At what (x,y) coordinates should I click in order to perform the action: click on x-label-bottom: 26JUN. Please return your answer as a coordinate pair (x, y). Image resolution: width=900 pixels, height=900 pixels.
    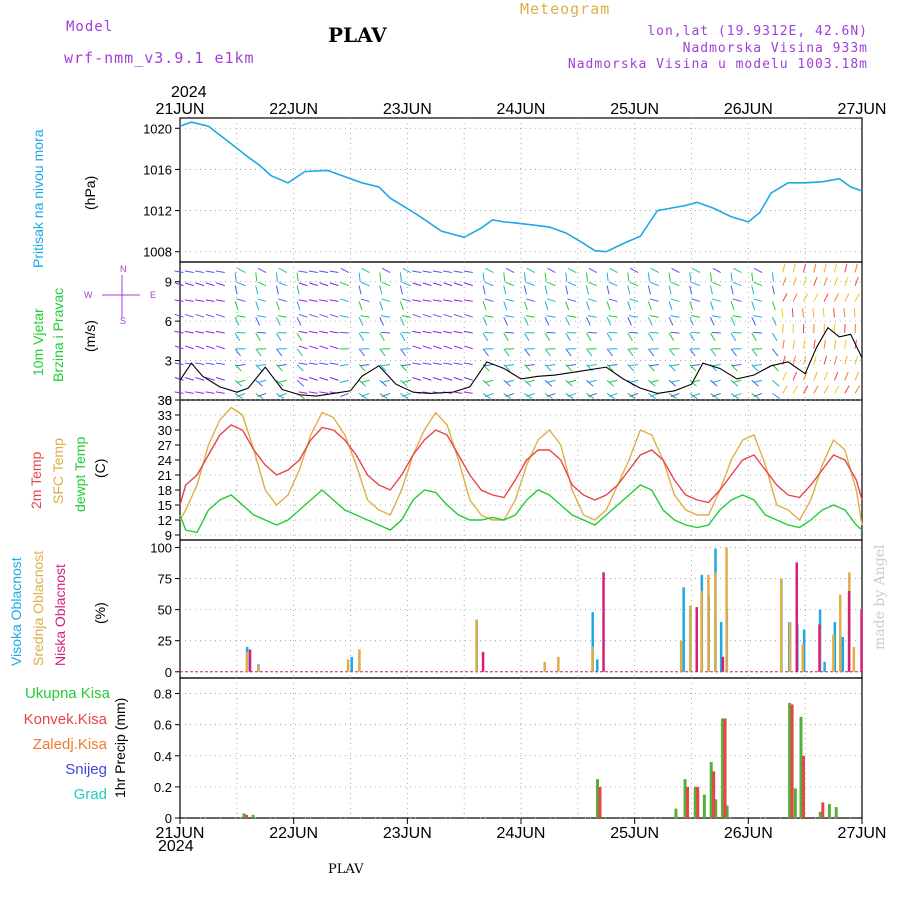
    Looking at the image, I should click on (748, 833).